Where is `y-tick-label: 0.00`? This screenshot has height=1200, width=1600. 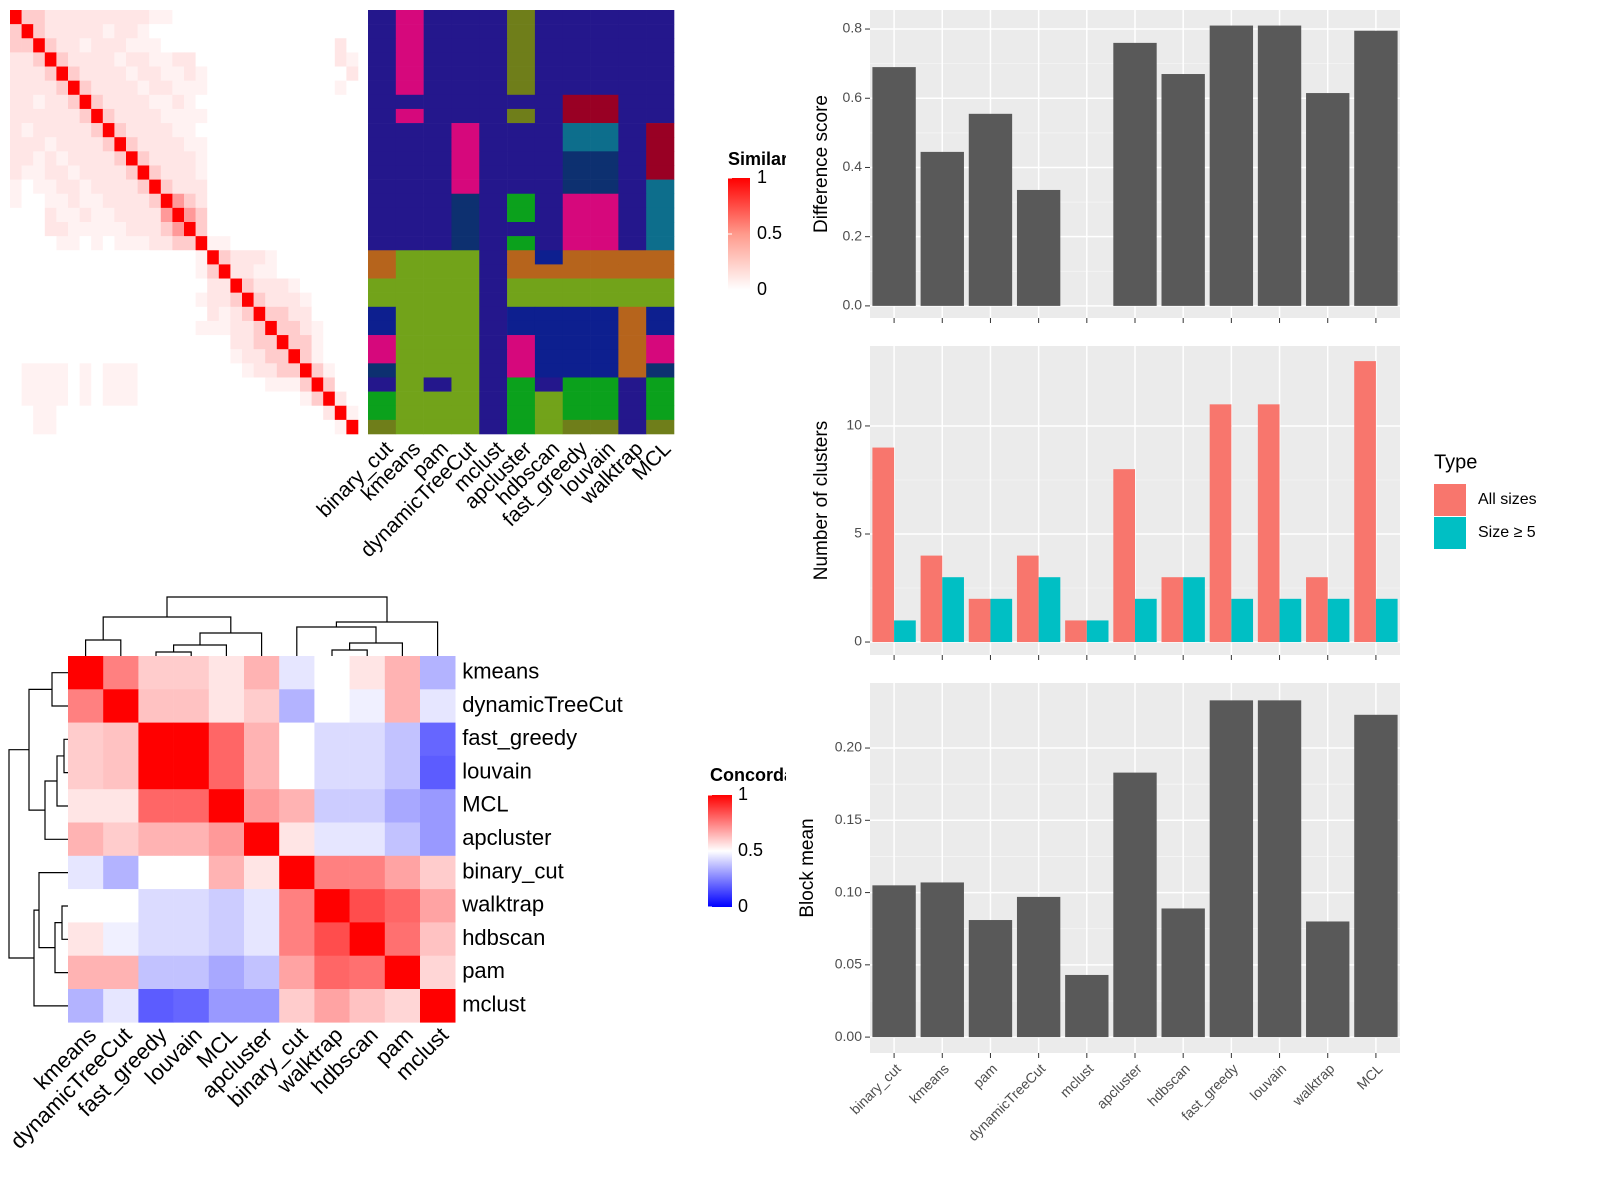
y-tick-label: 0.00 is located at coordinates (848, 1036).